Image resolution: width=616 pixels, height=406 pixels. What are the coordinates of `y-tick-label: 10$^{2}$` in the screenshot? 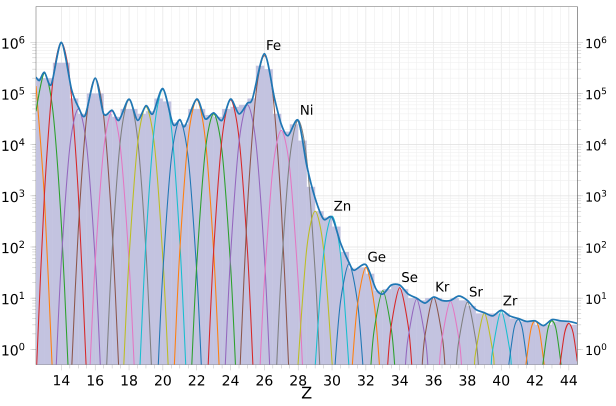 It's located at (596, 247).